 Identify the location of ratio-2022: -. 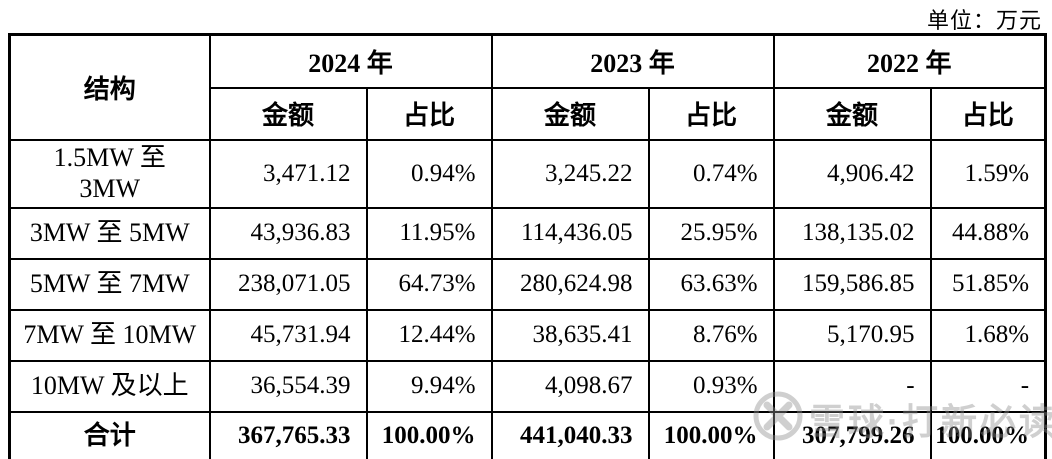
(988, 386).